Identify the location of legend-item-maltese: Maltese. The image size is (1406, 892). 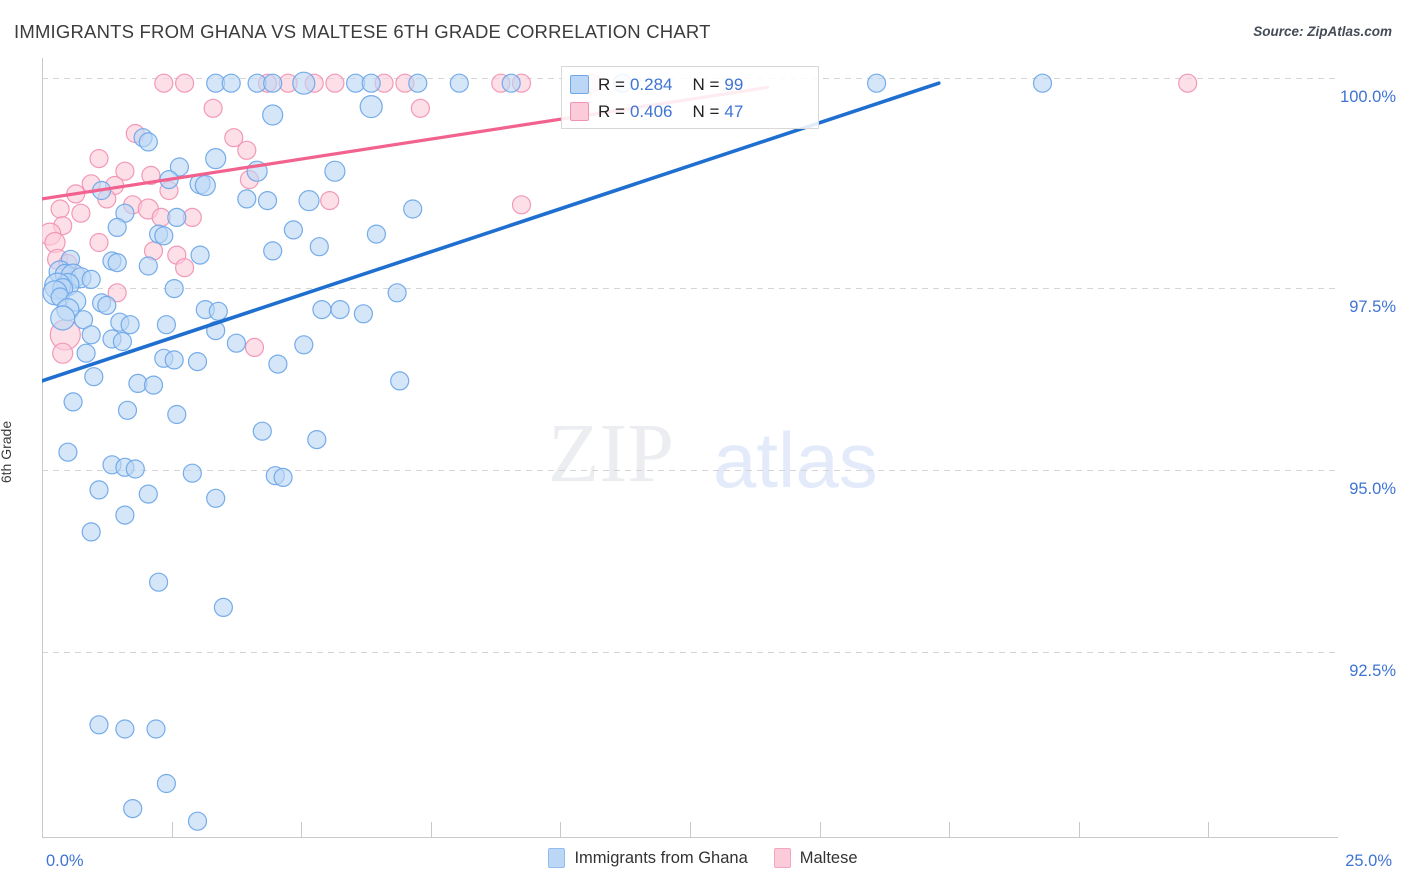
(815, 858).